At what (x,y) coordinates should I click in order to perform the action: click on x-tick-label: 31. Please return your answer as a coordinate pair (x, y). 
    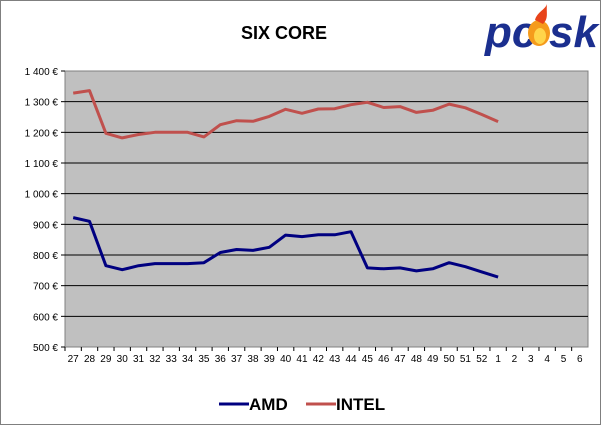
    Looking at the image, I should click on (139, 359).